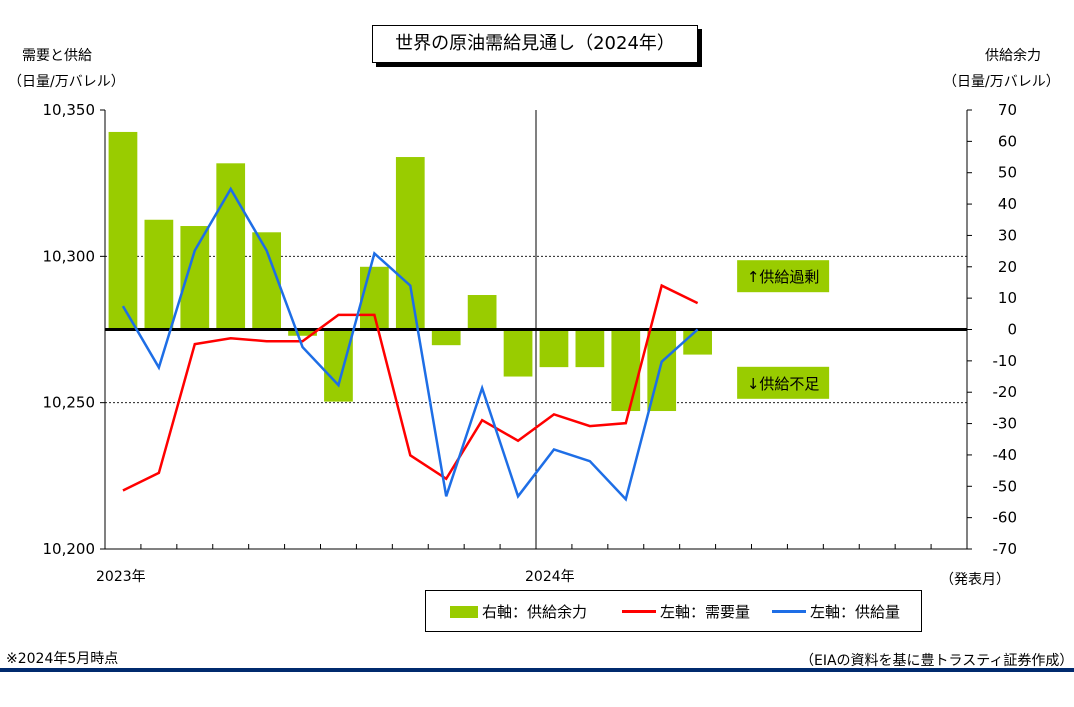 The width and height of the screenshot is (1074, 707). What do you see at coordinates (1007, 235) in the screenshot?
I see `right-tick-label: 30` at bounding box center [1007, 235].